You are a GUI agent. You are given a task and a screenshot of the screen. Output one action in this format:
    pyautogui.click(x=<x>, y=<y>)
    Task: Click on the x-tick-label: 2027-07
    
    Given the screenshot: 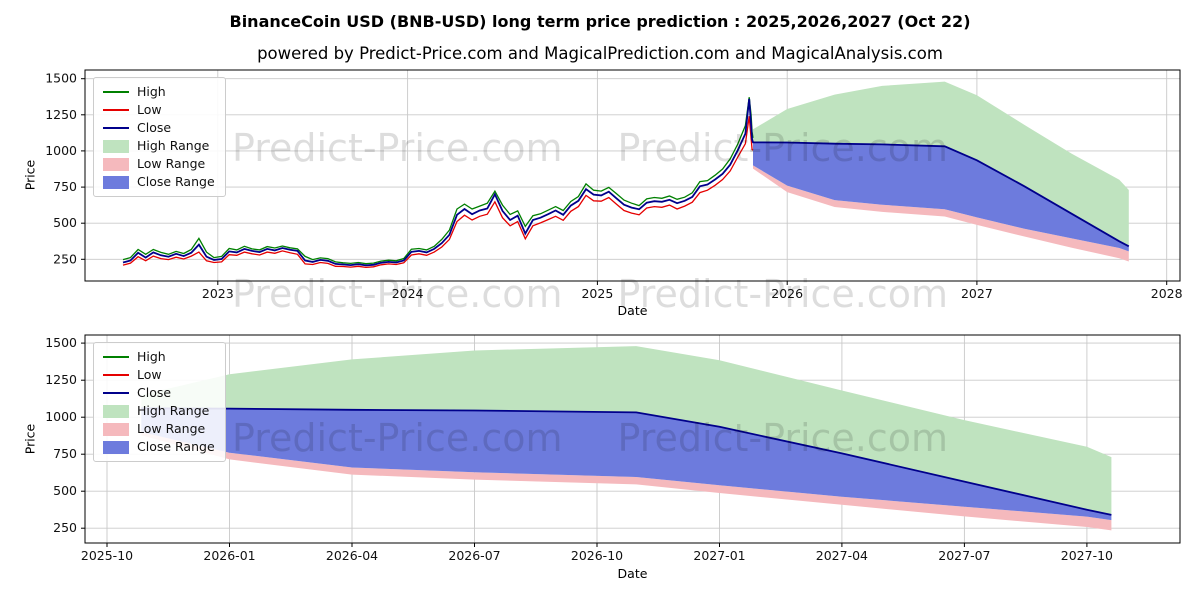 What is the action you would take?
    pyautogui.click(x=964, y=555)
    